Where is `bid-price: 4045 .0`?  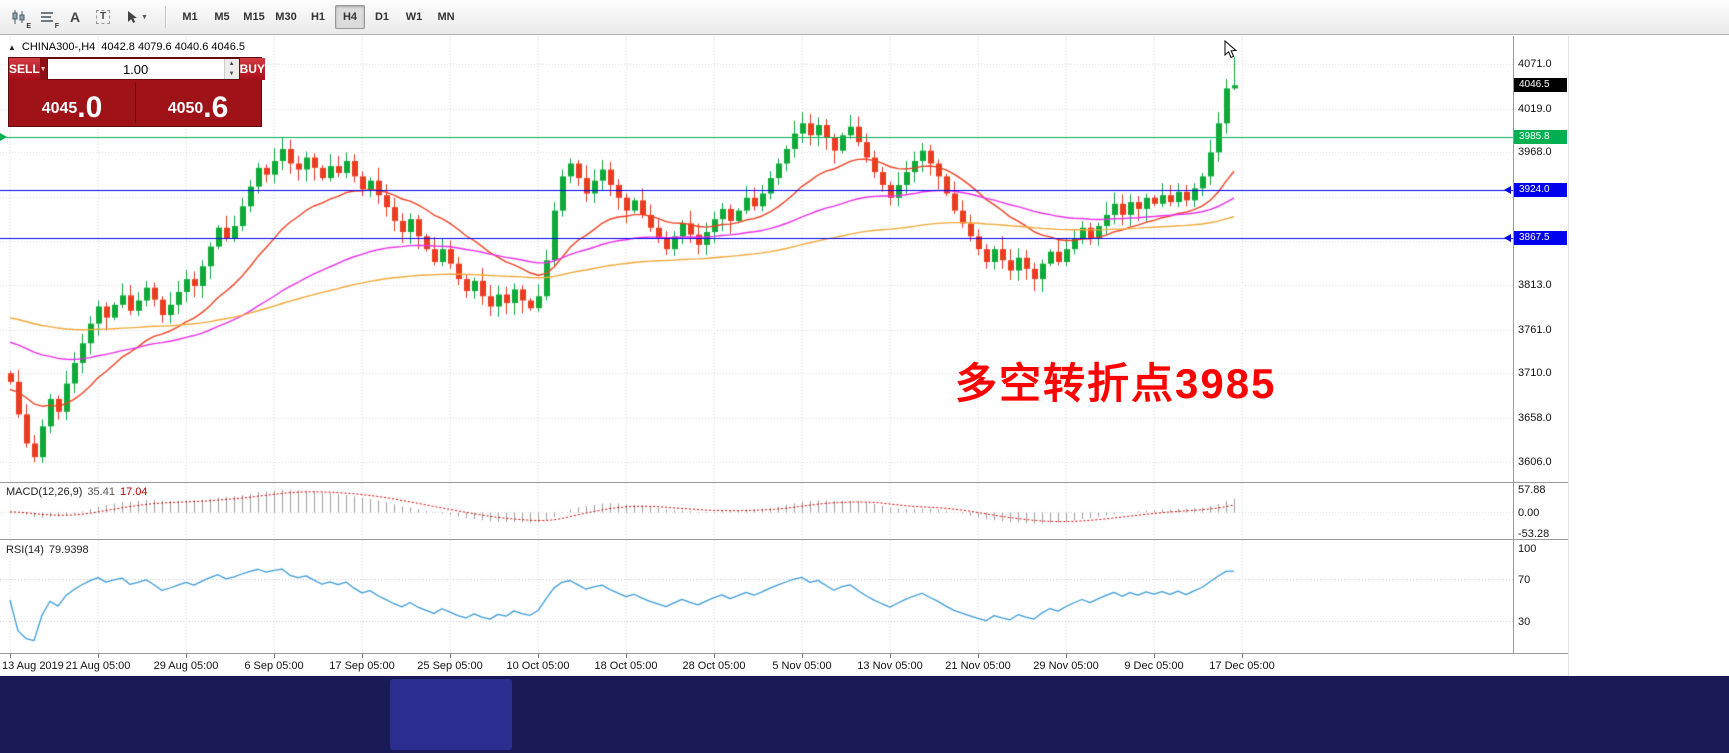
bid-price: 4045 .0 is located at coordinates (72, 103).